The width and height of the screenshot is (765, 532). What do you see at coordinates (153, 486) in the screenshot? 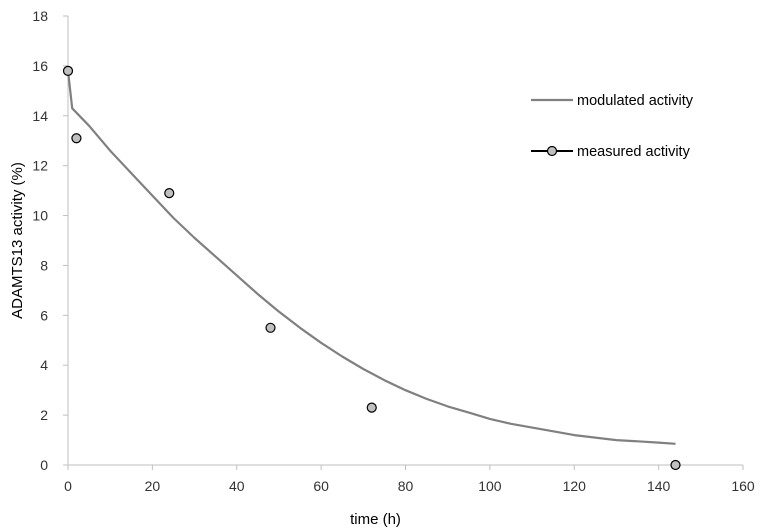
I see `x-tick-label: 20` at bounding box center [153, 486].